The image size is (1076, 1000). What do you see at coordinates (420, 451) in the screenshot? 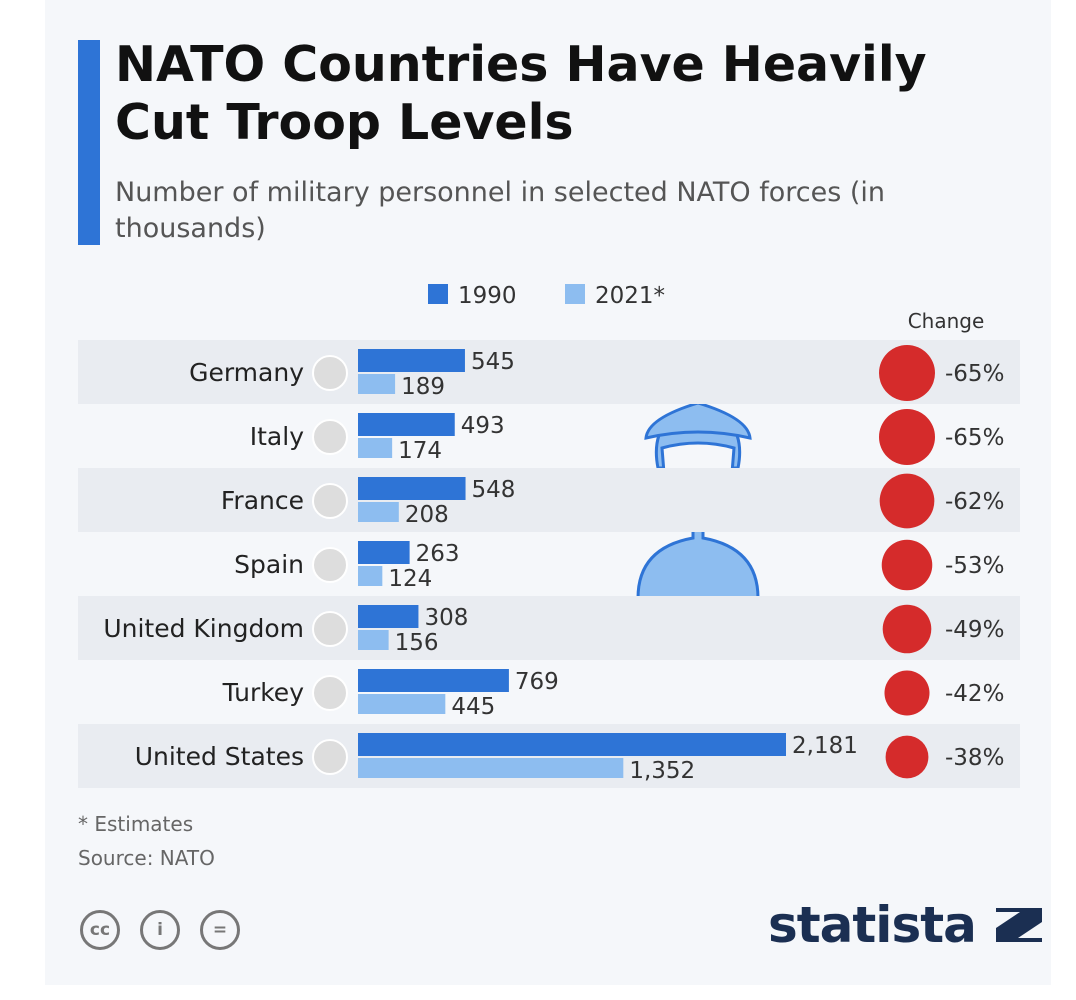
I see `value-label-2021: 174` at bounding box center [420, 451].